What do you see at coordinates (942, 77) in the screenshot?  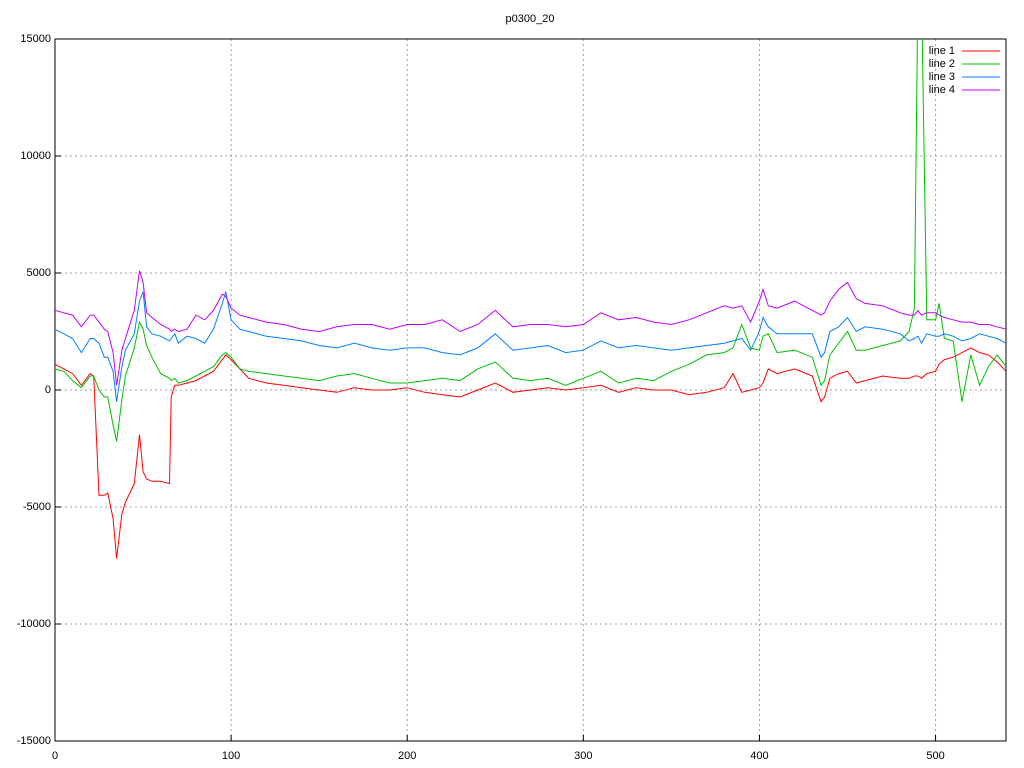 I see `legend-label: line 3` at bounding box center [942, 77].